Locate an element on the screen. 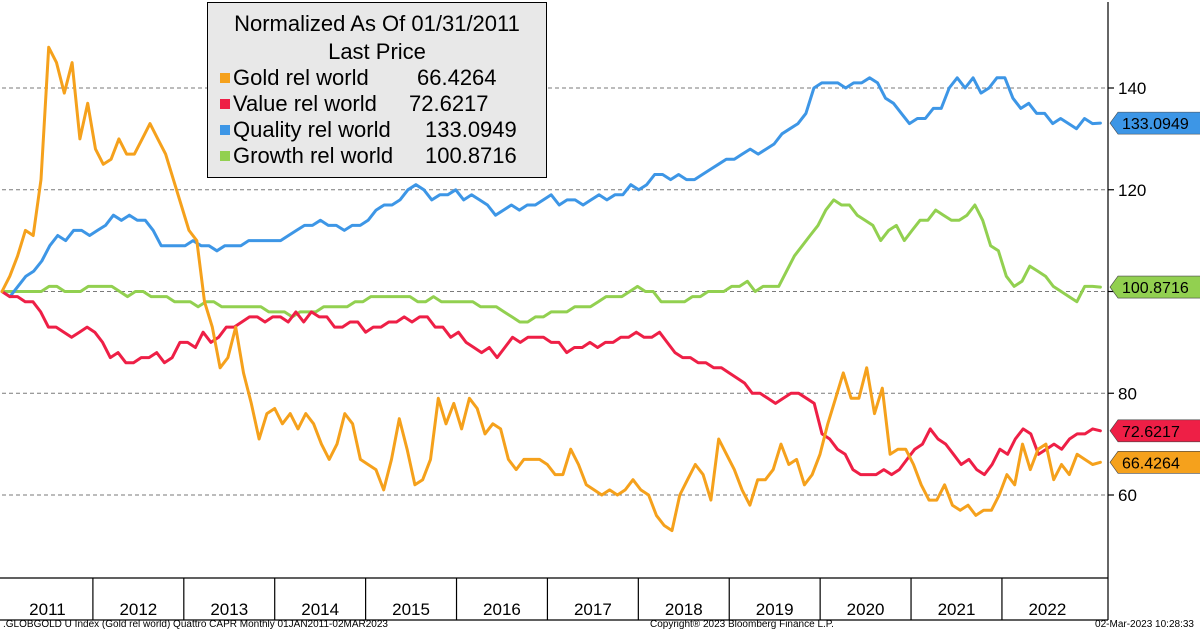  tag-value: 133.0949 is located at coordinates (1155, 124).